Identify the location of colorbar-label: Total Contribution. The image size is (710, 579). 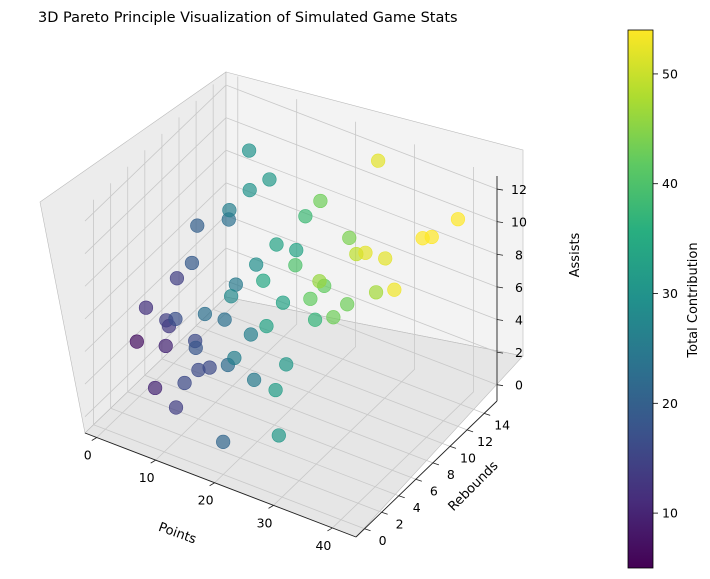
(693, 300).